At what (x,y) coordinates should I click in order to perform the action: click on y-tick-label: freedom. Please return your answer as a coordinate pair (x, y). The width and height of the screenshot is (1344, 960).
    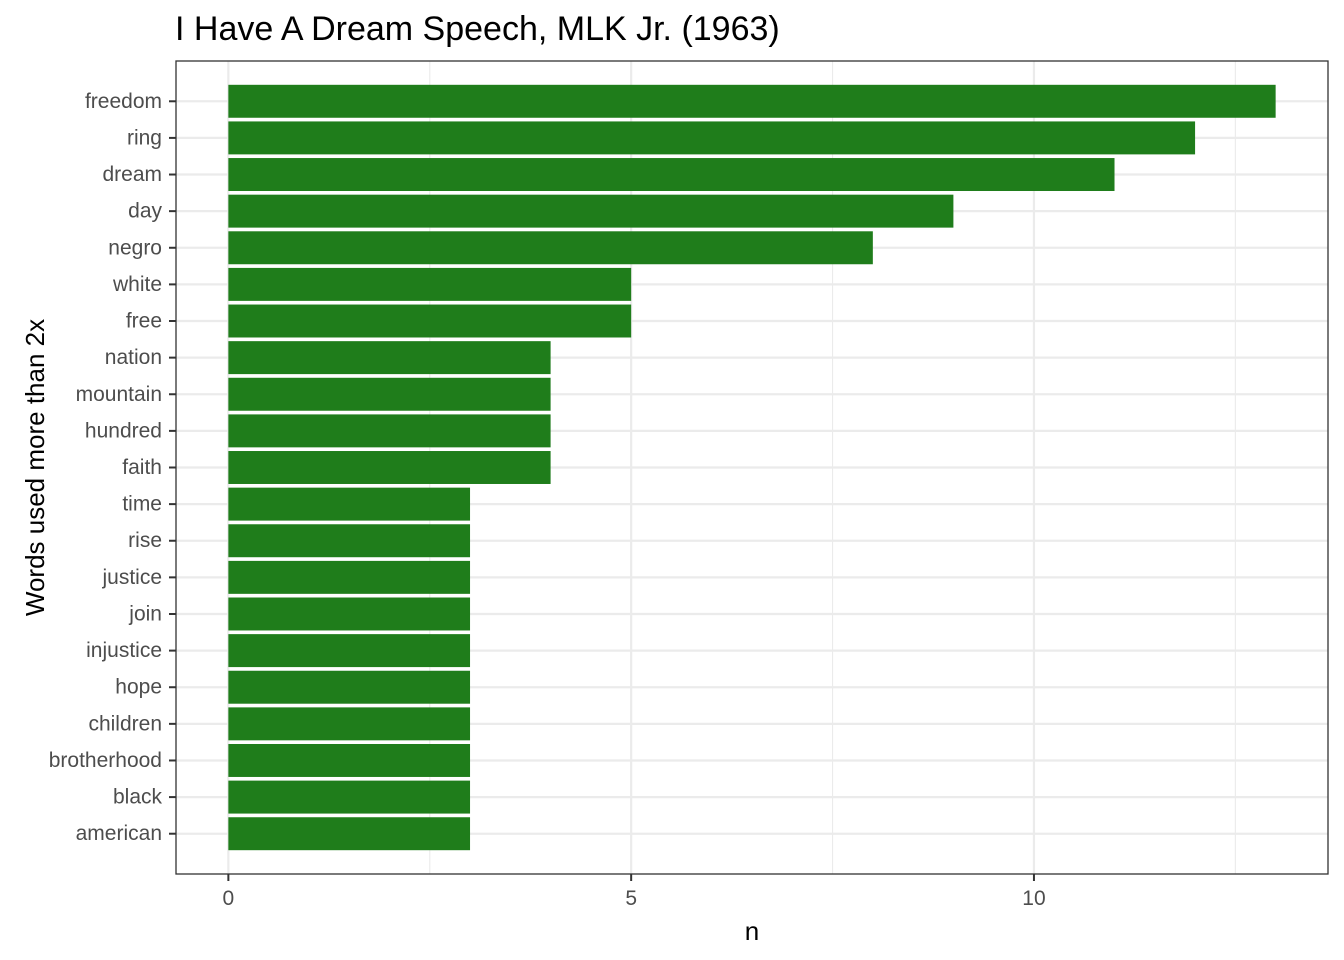
    Looking at the image, I should click on (123, 101).